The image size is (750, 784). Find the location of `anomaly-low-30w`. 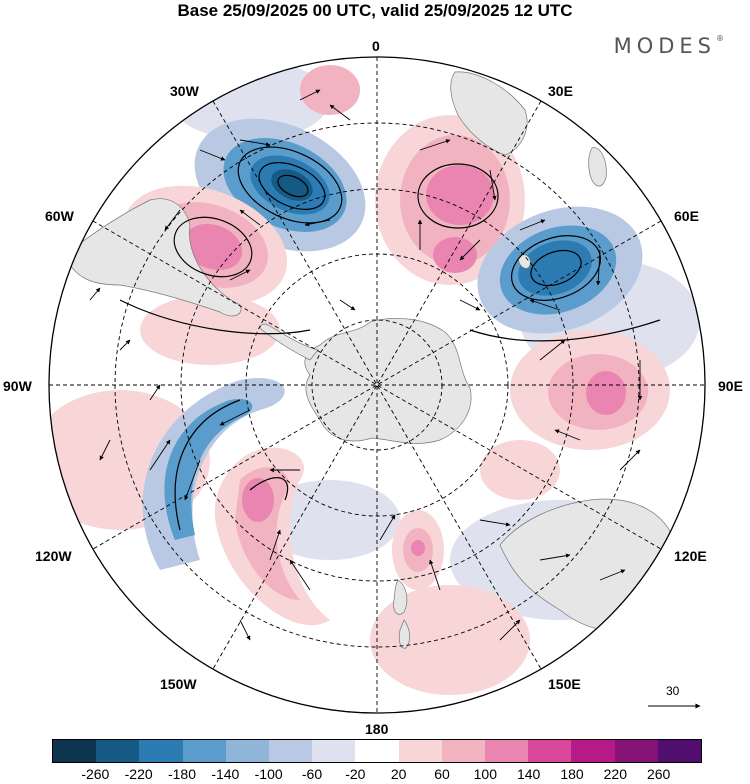

anomaly-low-30w is located at coordinates (280, 185).